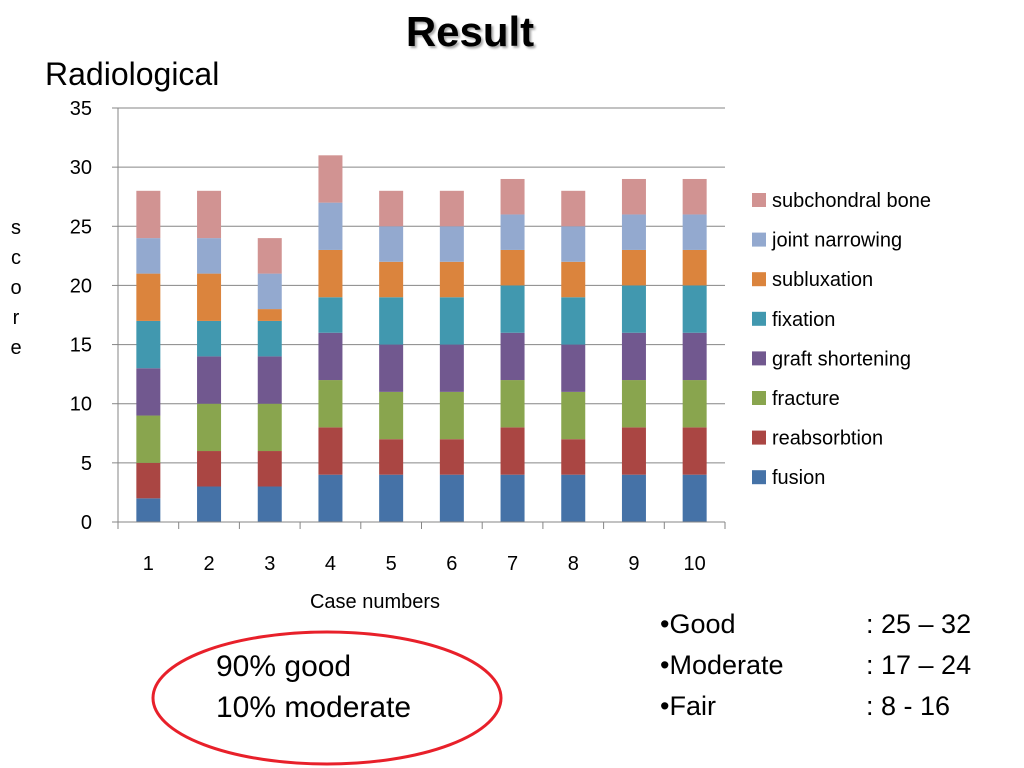 The height and width of the screenshot is (768, 1024). I want to click on x-tick-label: 6, so click(451, 564).